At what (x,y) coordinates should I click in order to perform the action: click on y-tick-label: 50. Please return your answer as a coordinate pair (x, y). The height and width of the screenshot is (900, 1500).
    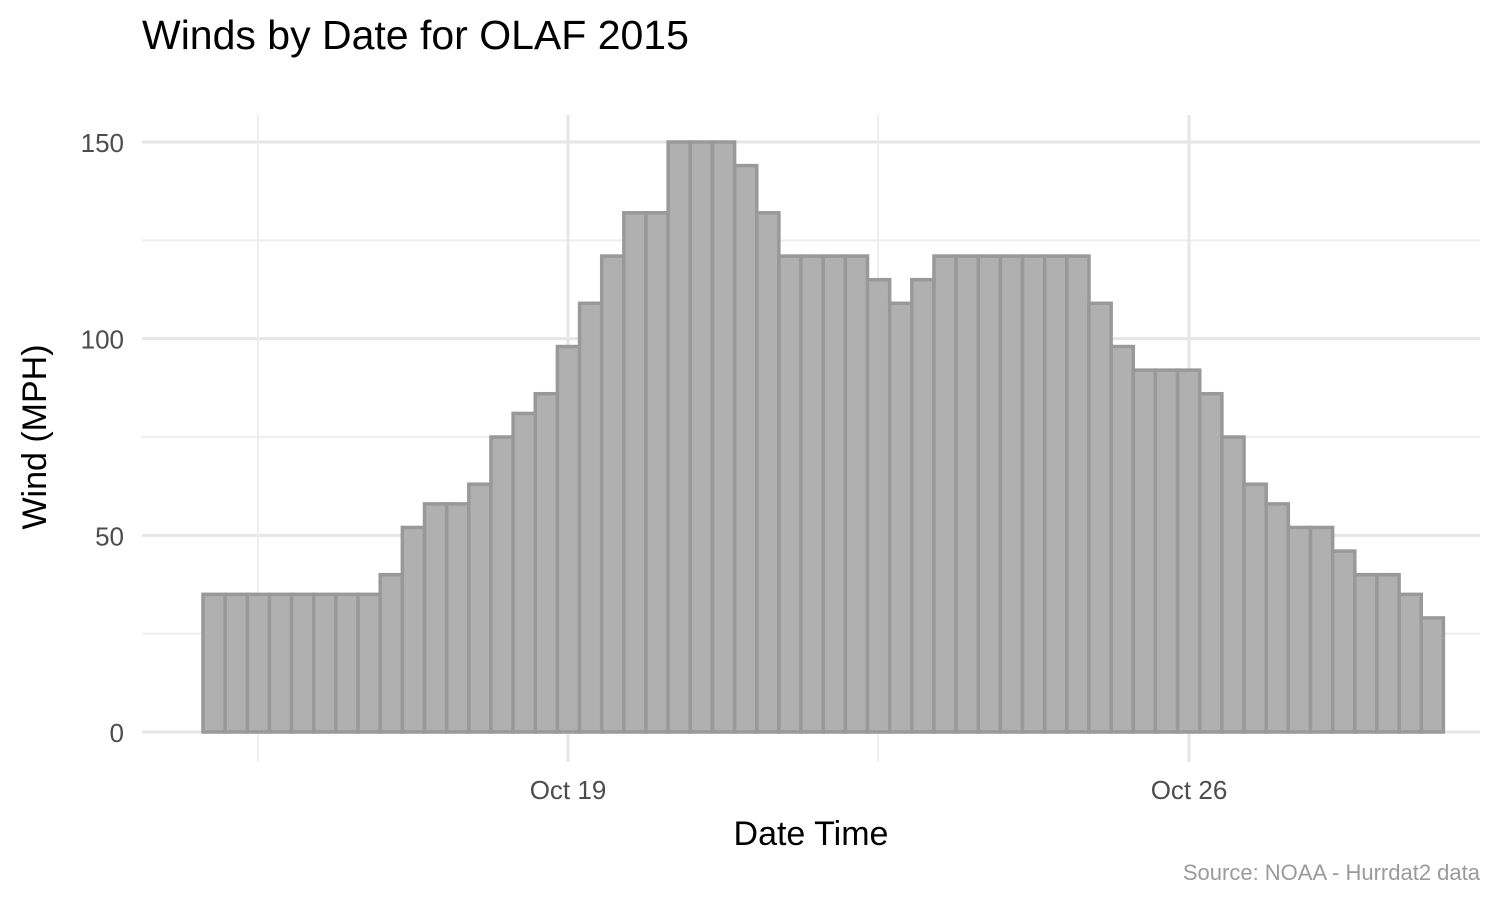
    Looking at the image, I should click on (109, 536).